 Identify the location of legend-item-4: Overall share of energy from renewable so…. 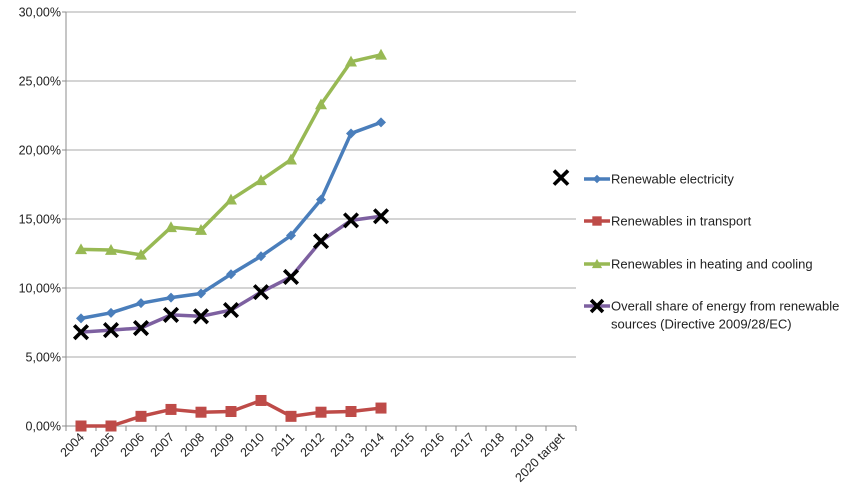
(711, 315).